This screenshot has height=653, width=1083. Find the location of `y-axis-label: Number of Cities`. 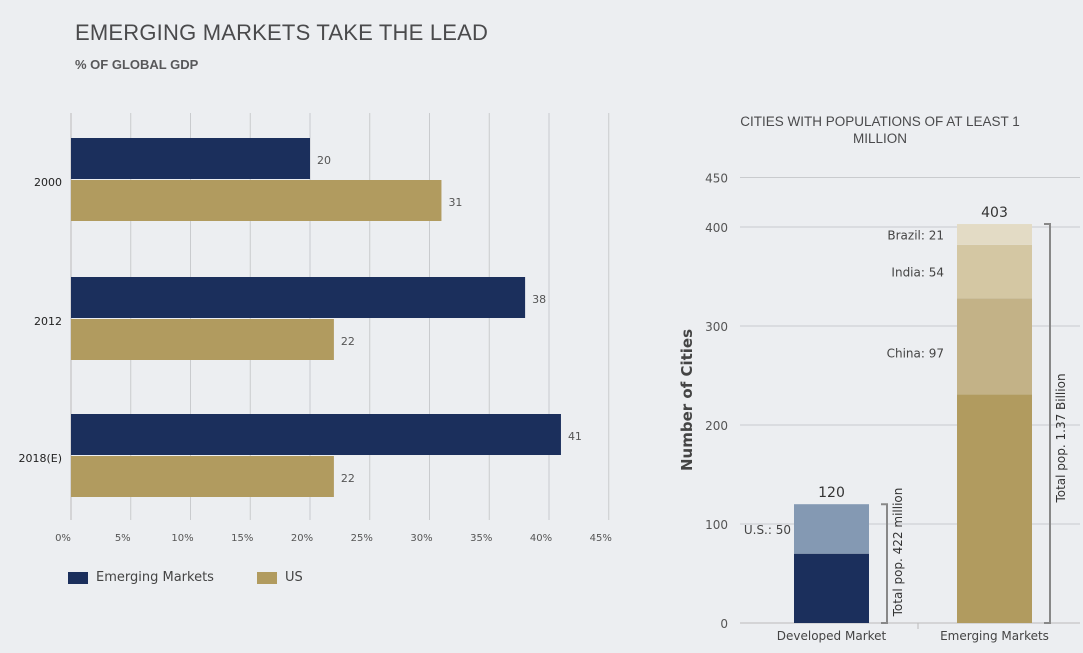

y-axis-label: Number of Cities is located at coordinates (687, 400).